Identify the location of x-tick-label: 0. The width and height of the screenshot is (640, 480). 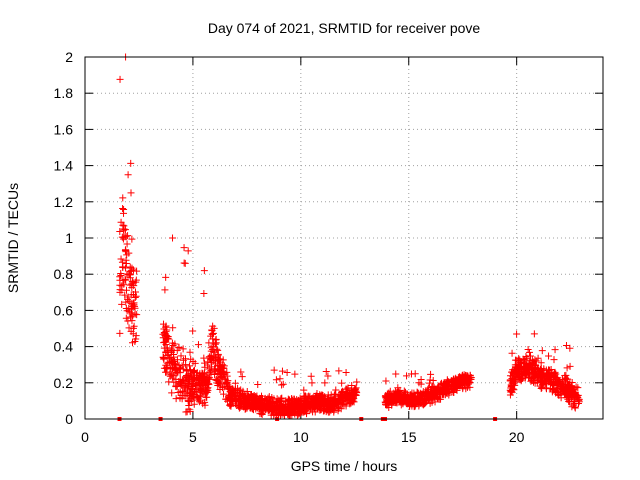
(85, 437).